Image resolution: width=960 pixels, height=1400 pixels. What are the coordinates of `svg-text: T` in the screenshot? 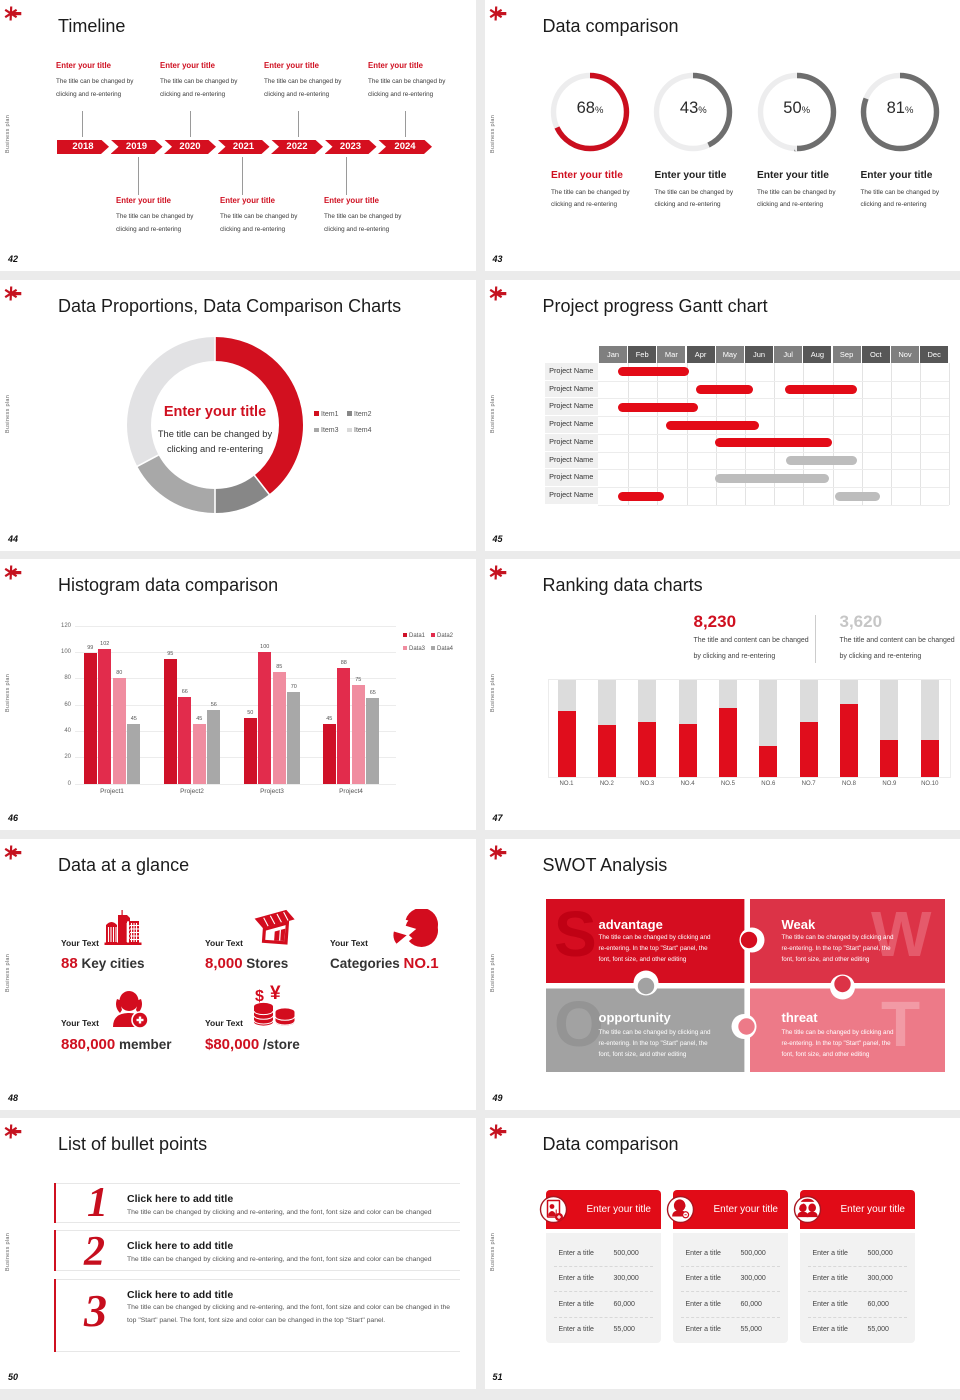 It's located at (900, 1024).